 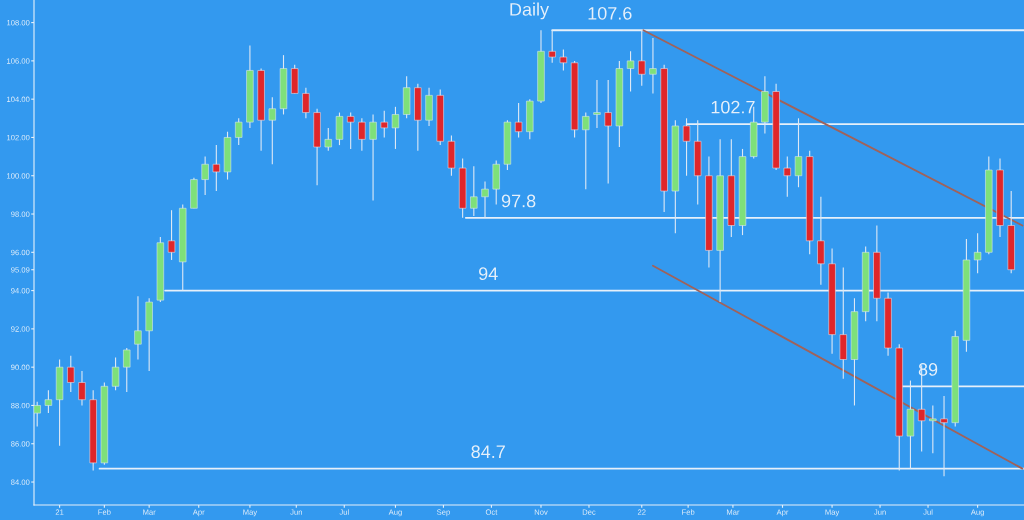 What do you see at coordinates (733, 107) in the screenshot?
I see `annotation: 102.7` at bounding box center [733, 107].